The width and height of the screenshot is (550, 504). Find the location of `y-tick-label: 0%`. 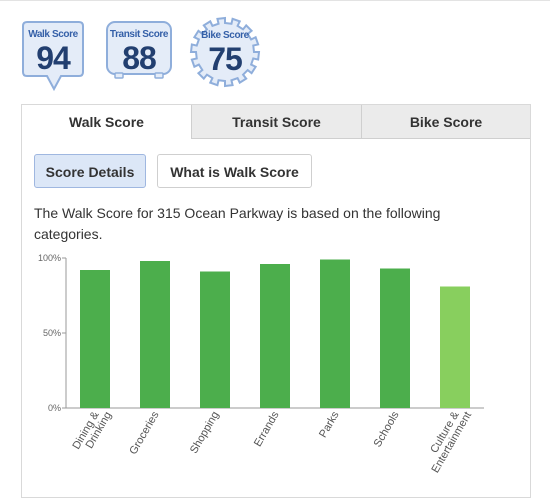

y-tick-label: 0% is located at coordinates (54, 408).